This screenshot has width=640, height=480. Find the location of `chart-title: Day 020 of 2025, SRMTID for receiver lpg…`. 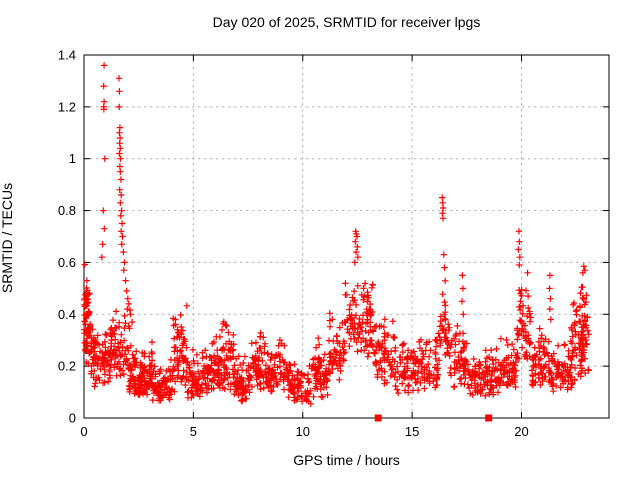

chart-title: Day 020 of 2025, SRMTID for receiver lpg… is located at coordinates (346, 22).